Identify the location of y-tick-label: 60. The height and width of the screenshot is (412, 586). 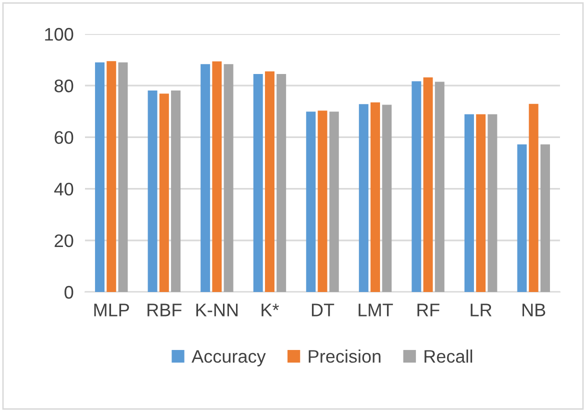
(64, 137).